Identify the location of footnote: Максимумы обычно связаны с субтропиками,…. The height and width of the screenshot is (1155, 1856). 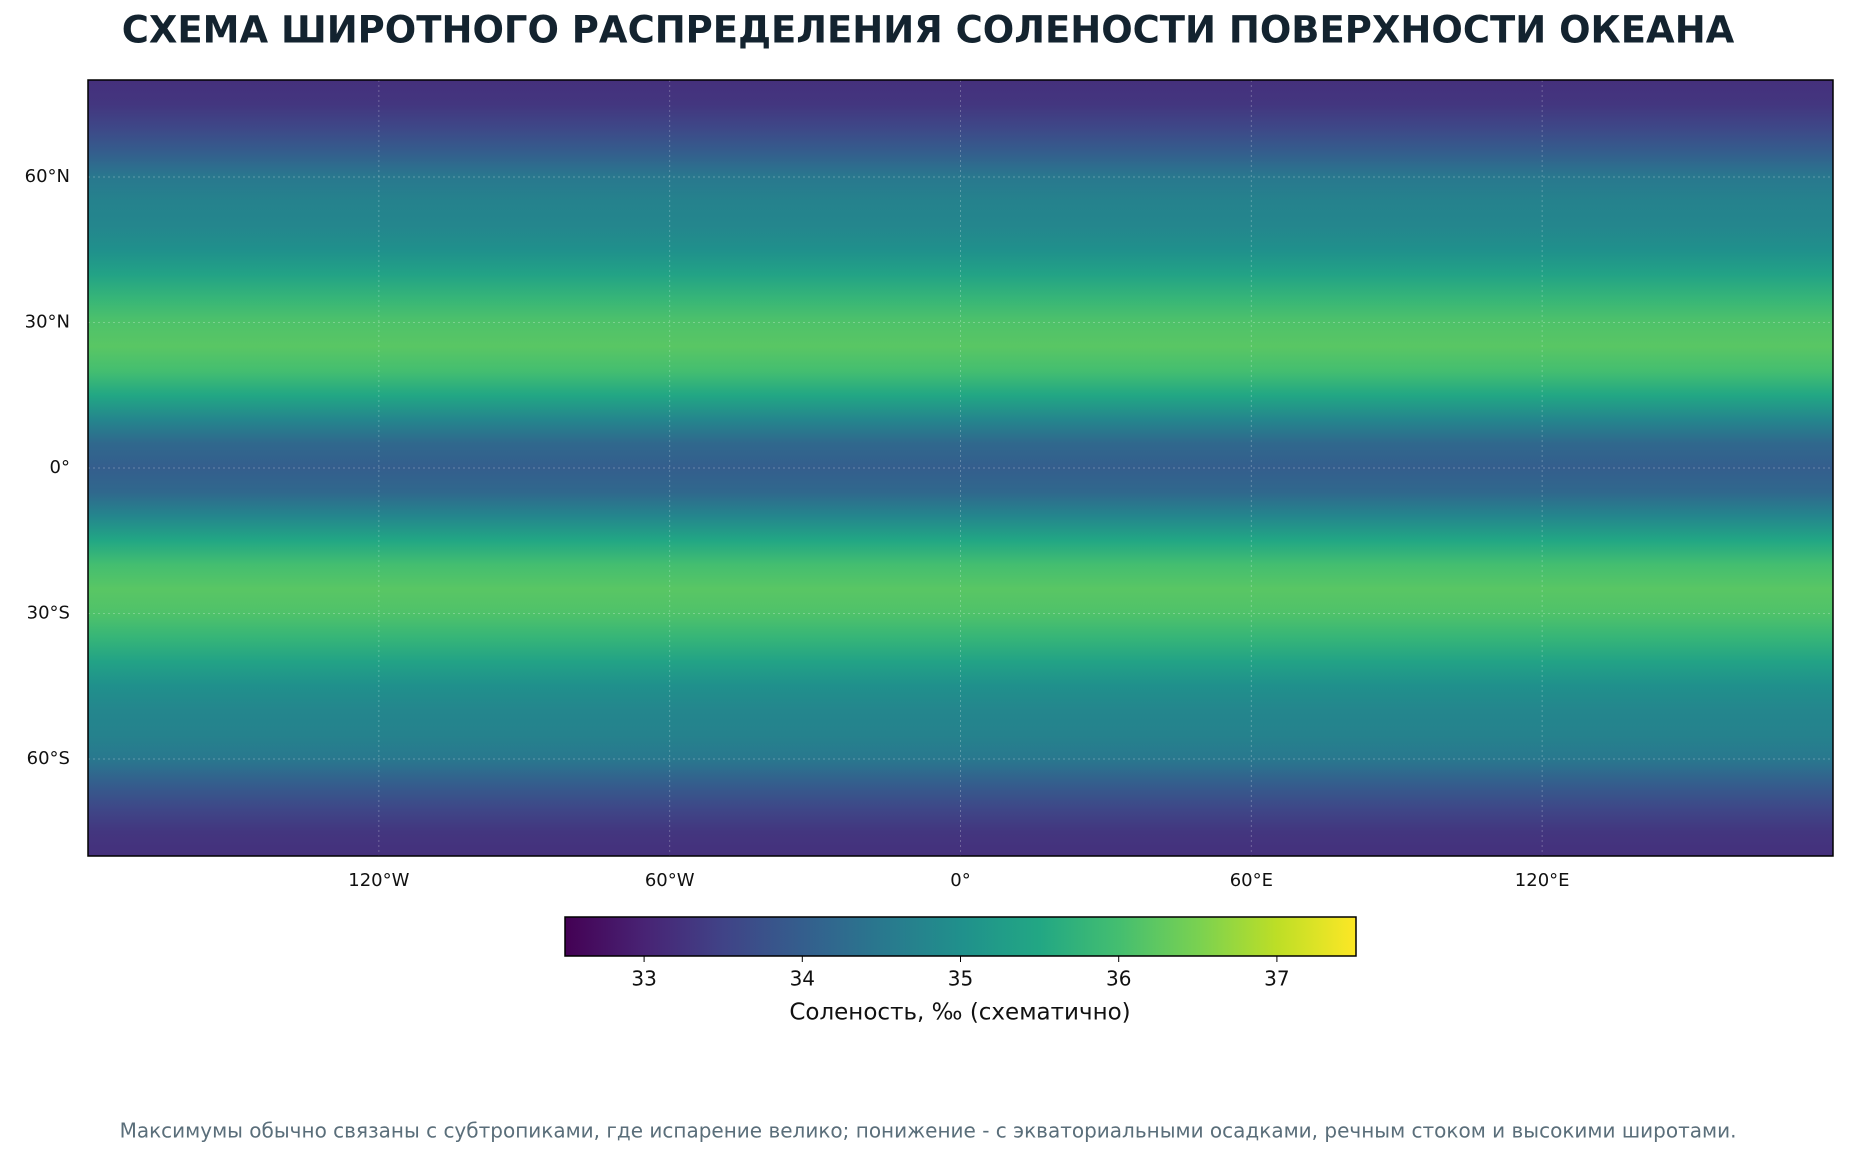
(928, 1131).